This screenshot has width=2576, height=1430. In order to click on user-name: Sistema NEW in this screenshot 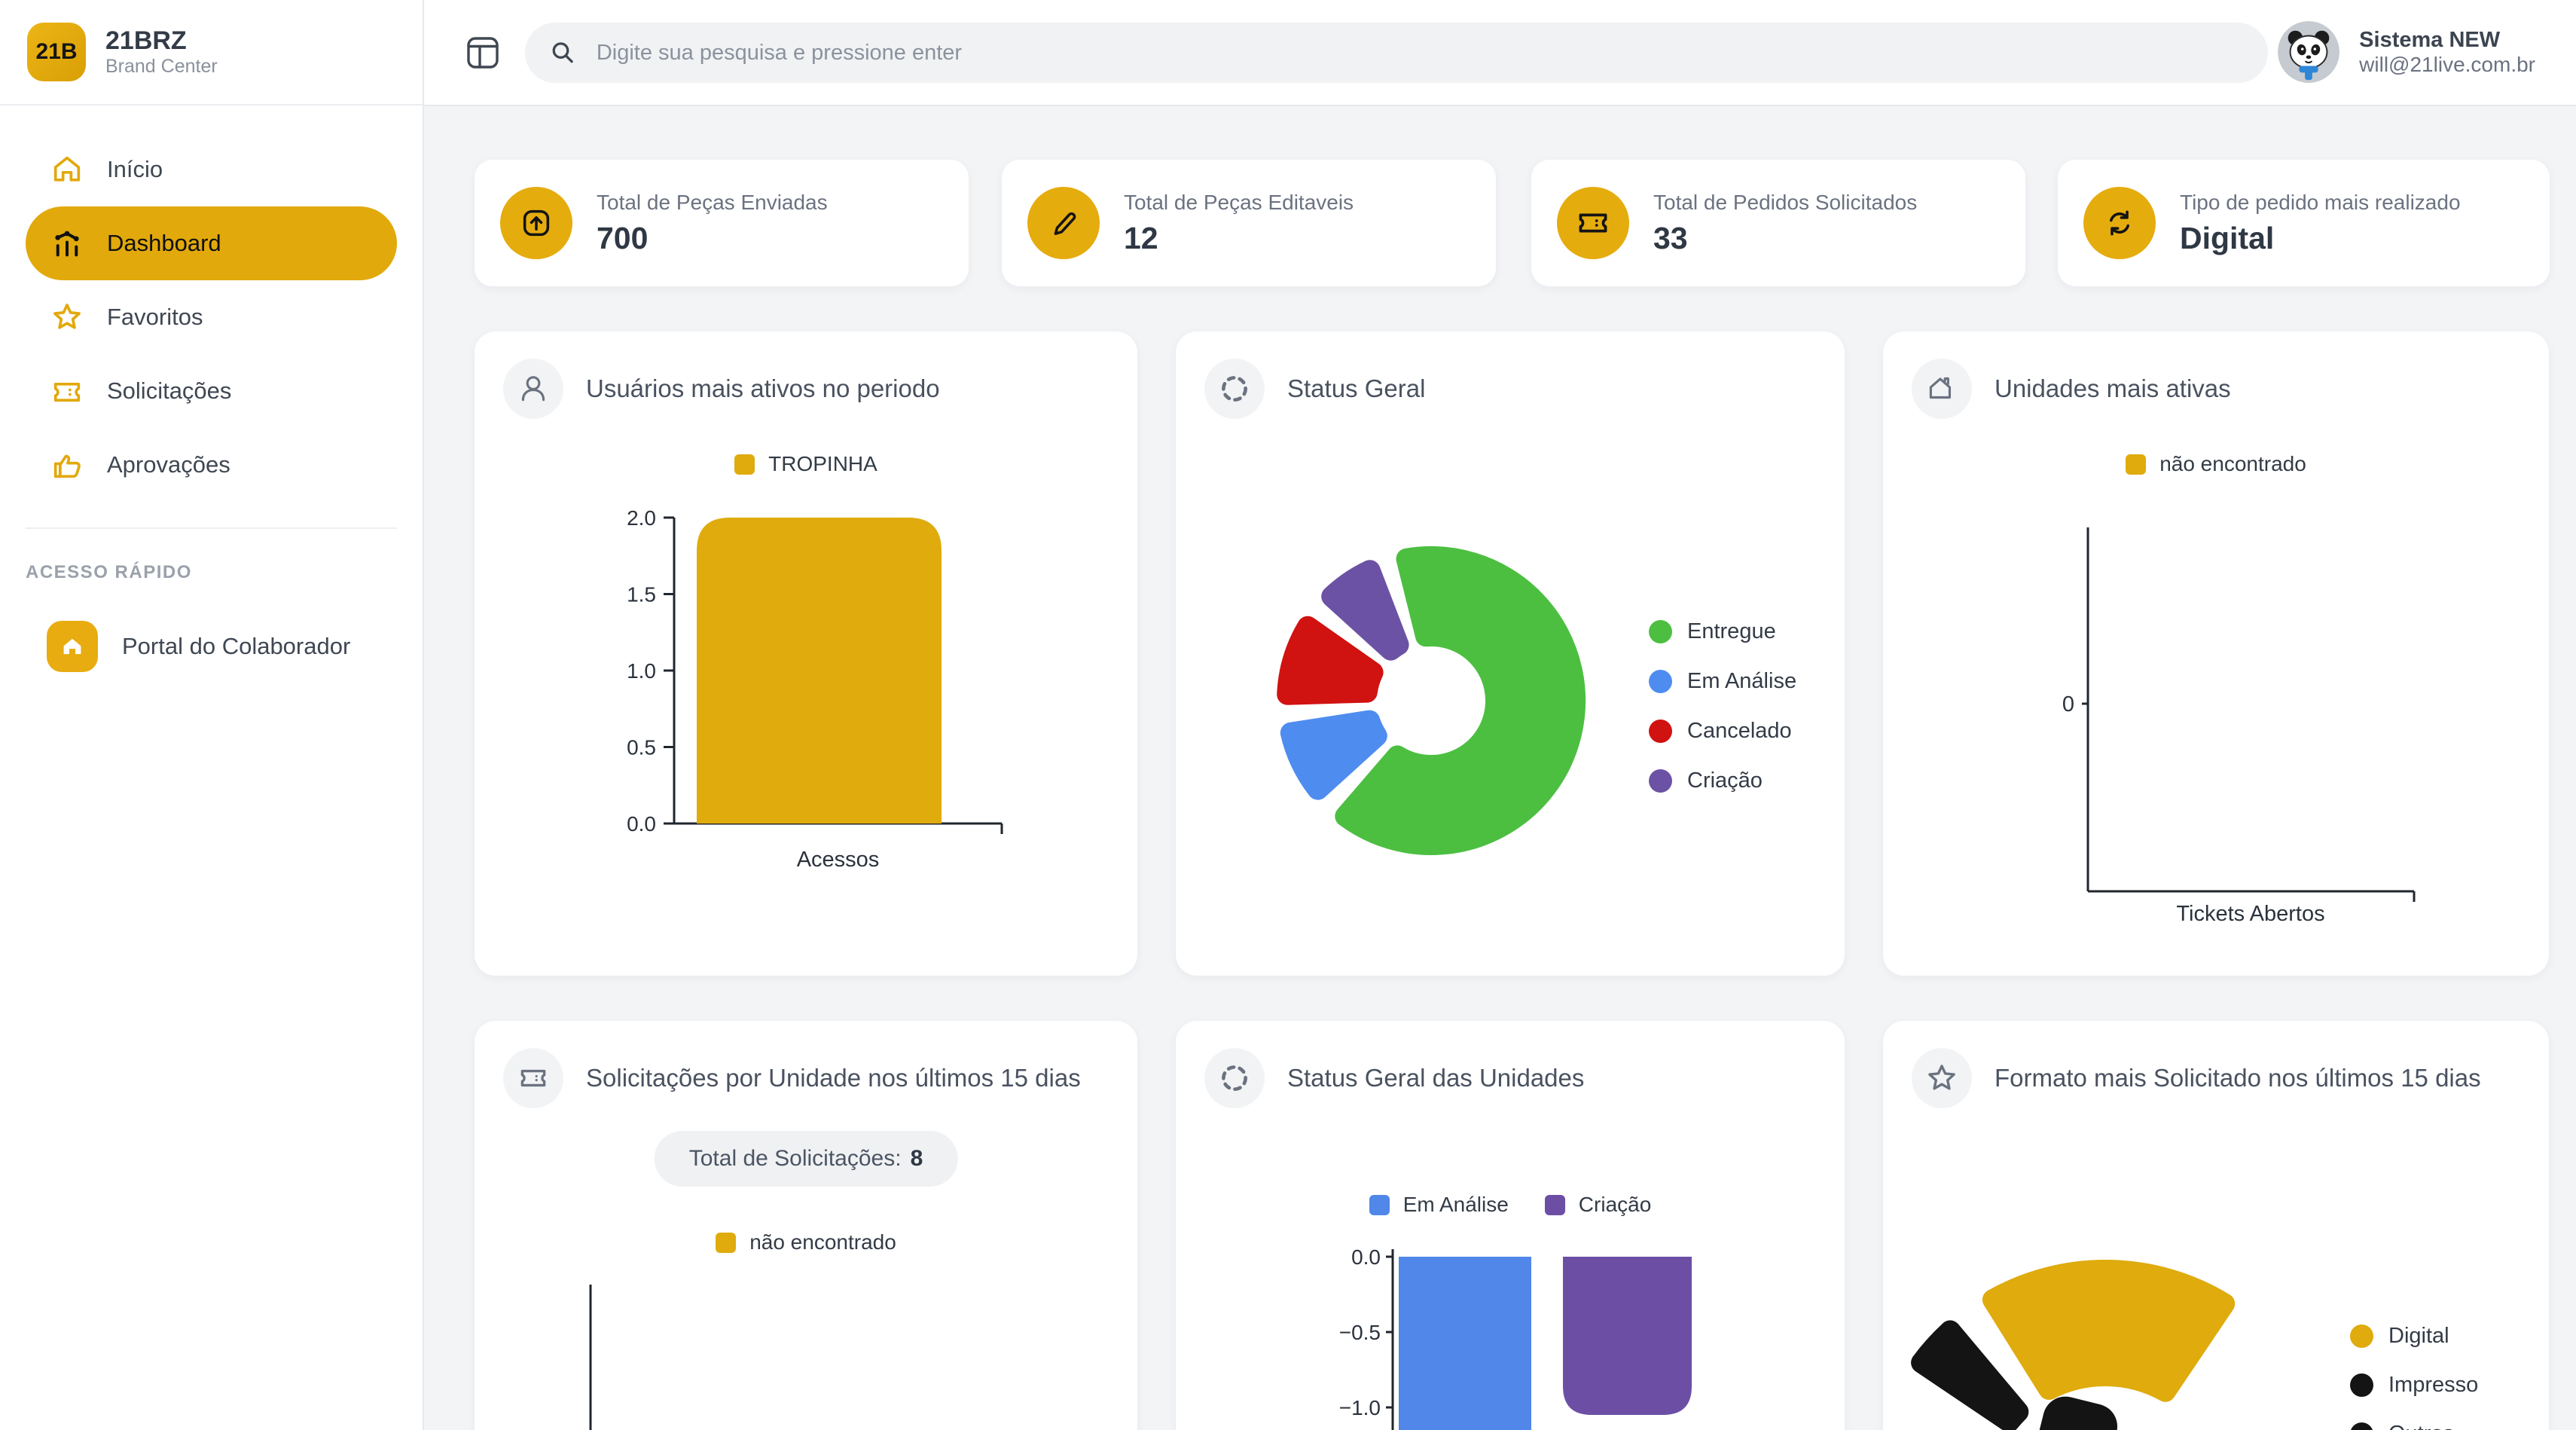, I will do `click(2430, 39)`.